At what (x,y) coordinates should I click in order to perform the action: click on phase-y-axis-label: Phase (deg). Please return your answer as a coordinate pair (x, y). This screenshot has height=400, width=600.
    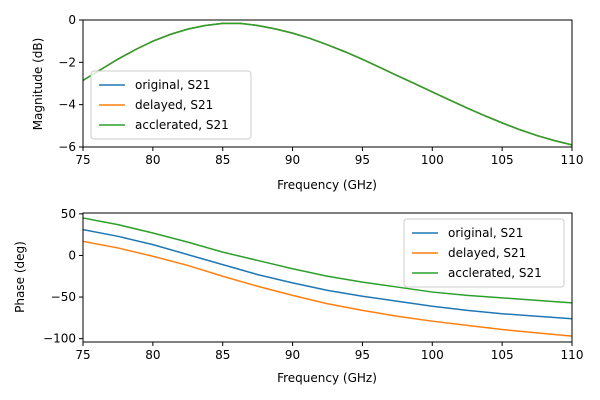
    Looking at the image, I should click on (20, 277).